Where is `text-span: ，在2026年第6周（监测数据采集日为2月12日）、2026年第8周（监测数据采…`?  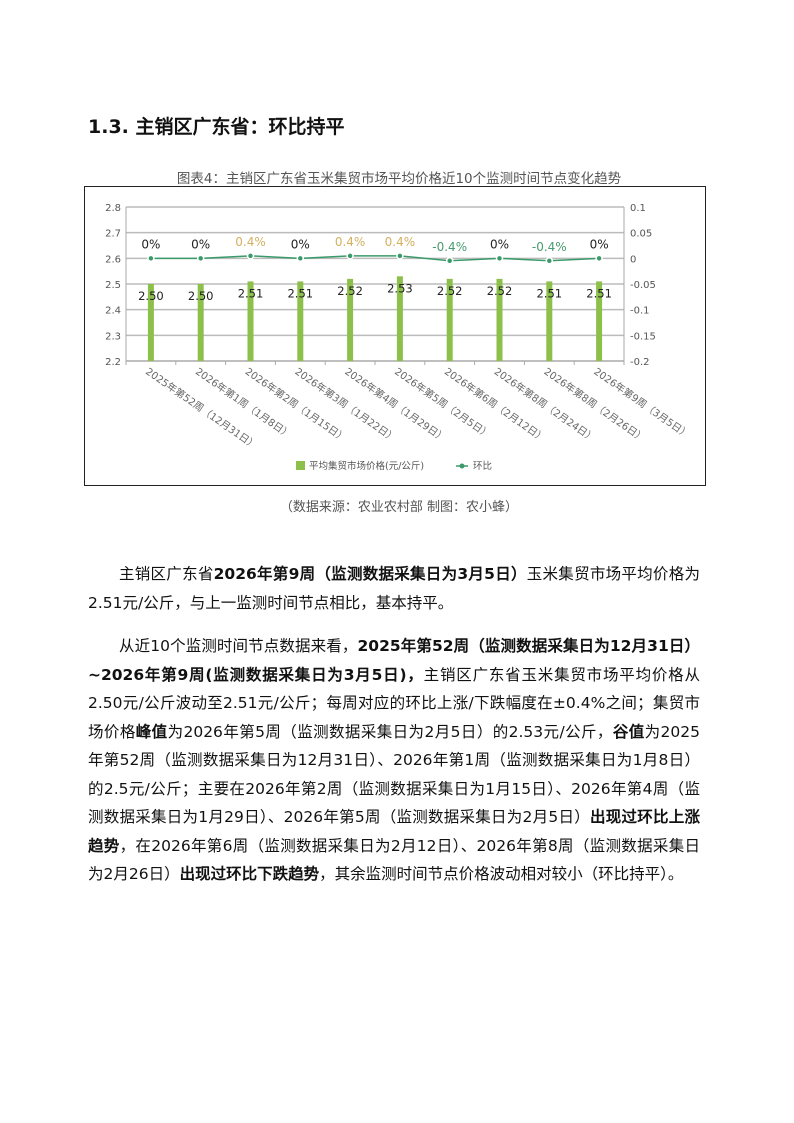
text-span: ，在2026年第6周（监测数据采集日为2月12日）、2026年第8周（监测数据采… is located at coordinates (394, 860).